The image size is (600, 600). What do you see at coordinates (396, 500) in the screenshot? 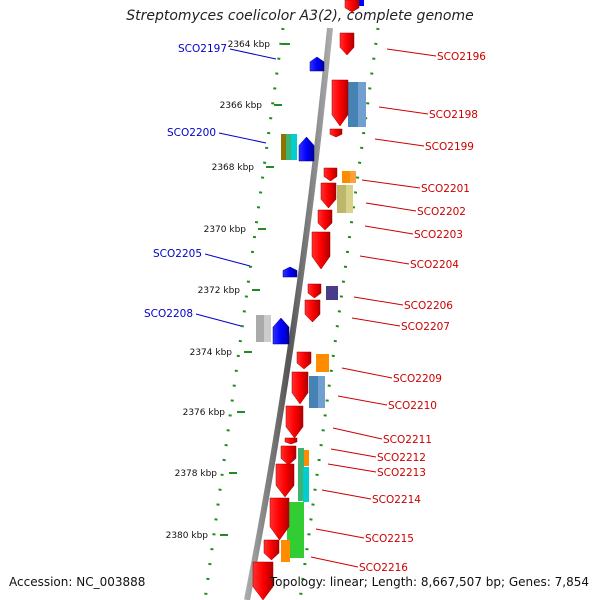
I see `gene-label: SCO2214` at bounding box center [396, 500].